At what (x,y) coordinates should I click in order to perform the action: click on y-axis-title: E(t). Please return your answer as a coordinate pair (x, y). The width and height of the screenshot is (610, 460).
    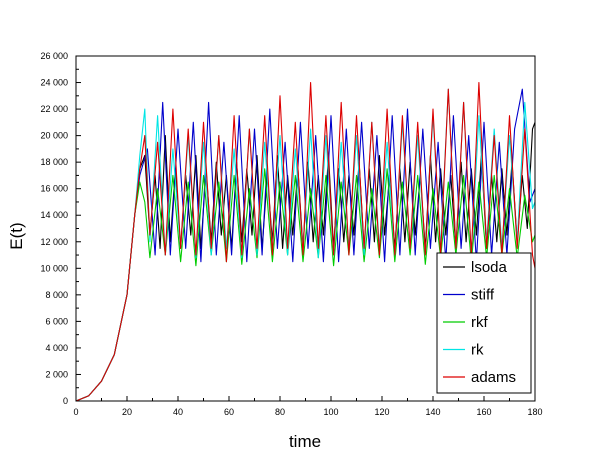
    Looking at the image, I should click on (16, 235).